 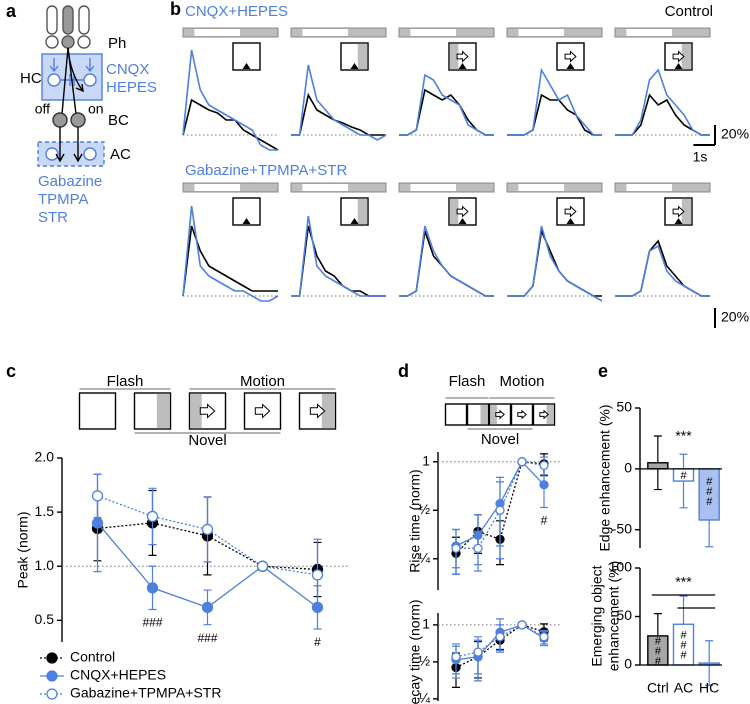 What do you see at coordinates (90, 80) in the screenshot?
I see `hc-cell` at bounding box center [90, 80].